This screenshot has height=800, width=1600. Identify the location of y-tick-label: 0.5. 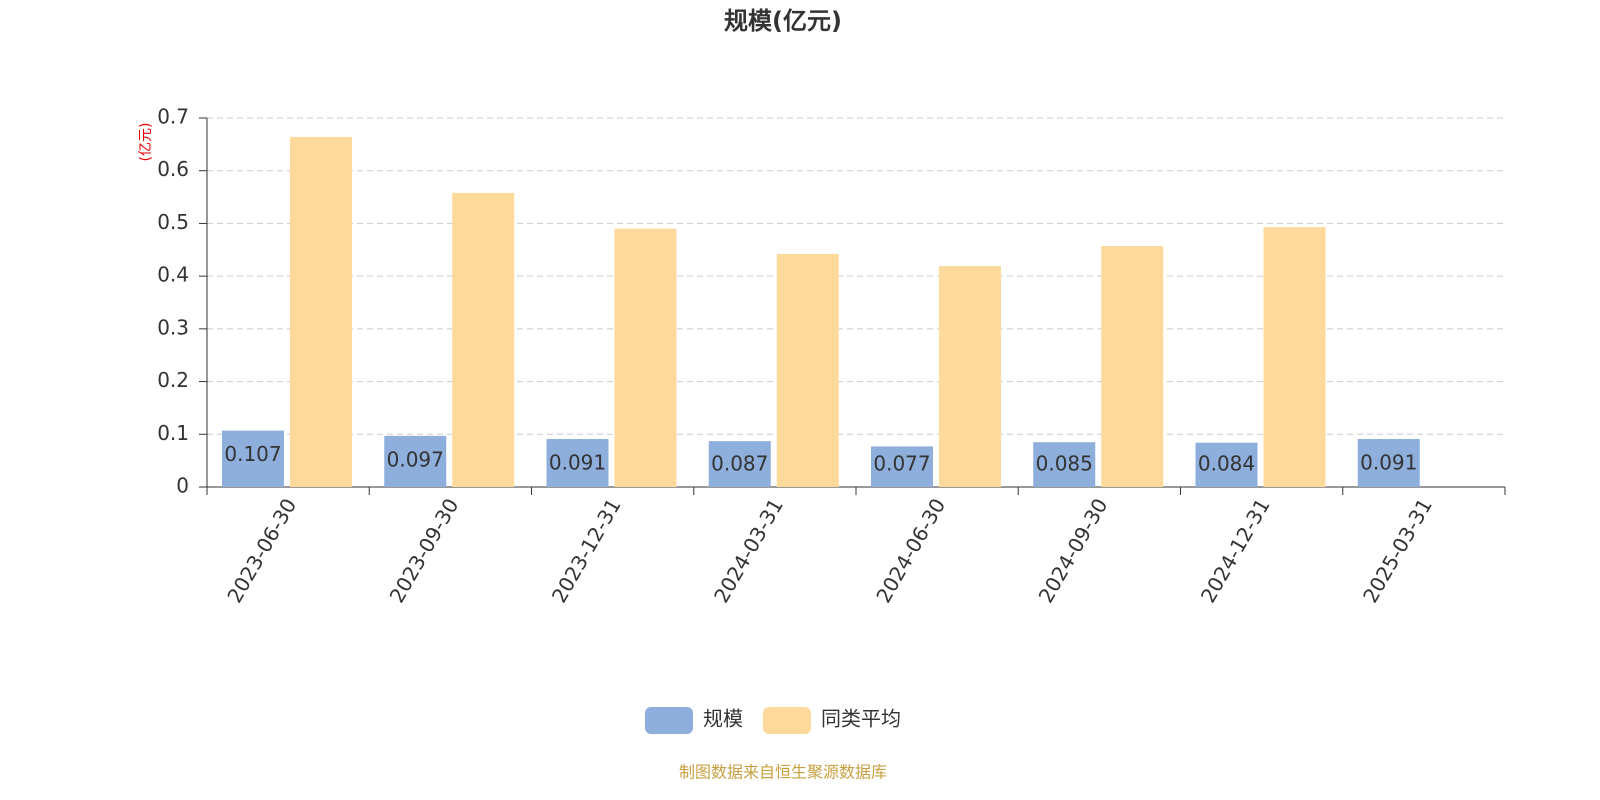
(173, 222).